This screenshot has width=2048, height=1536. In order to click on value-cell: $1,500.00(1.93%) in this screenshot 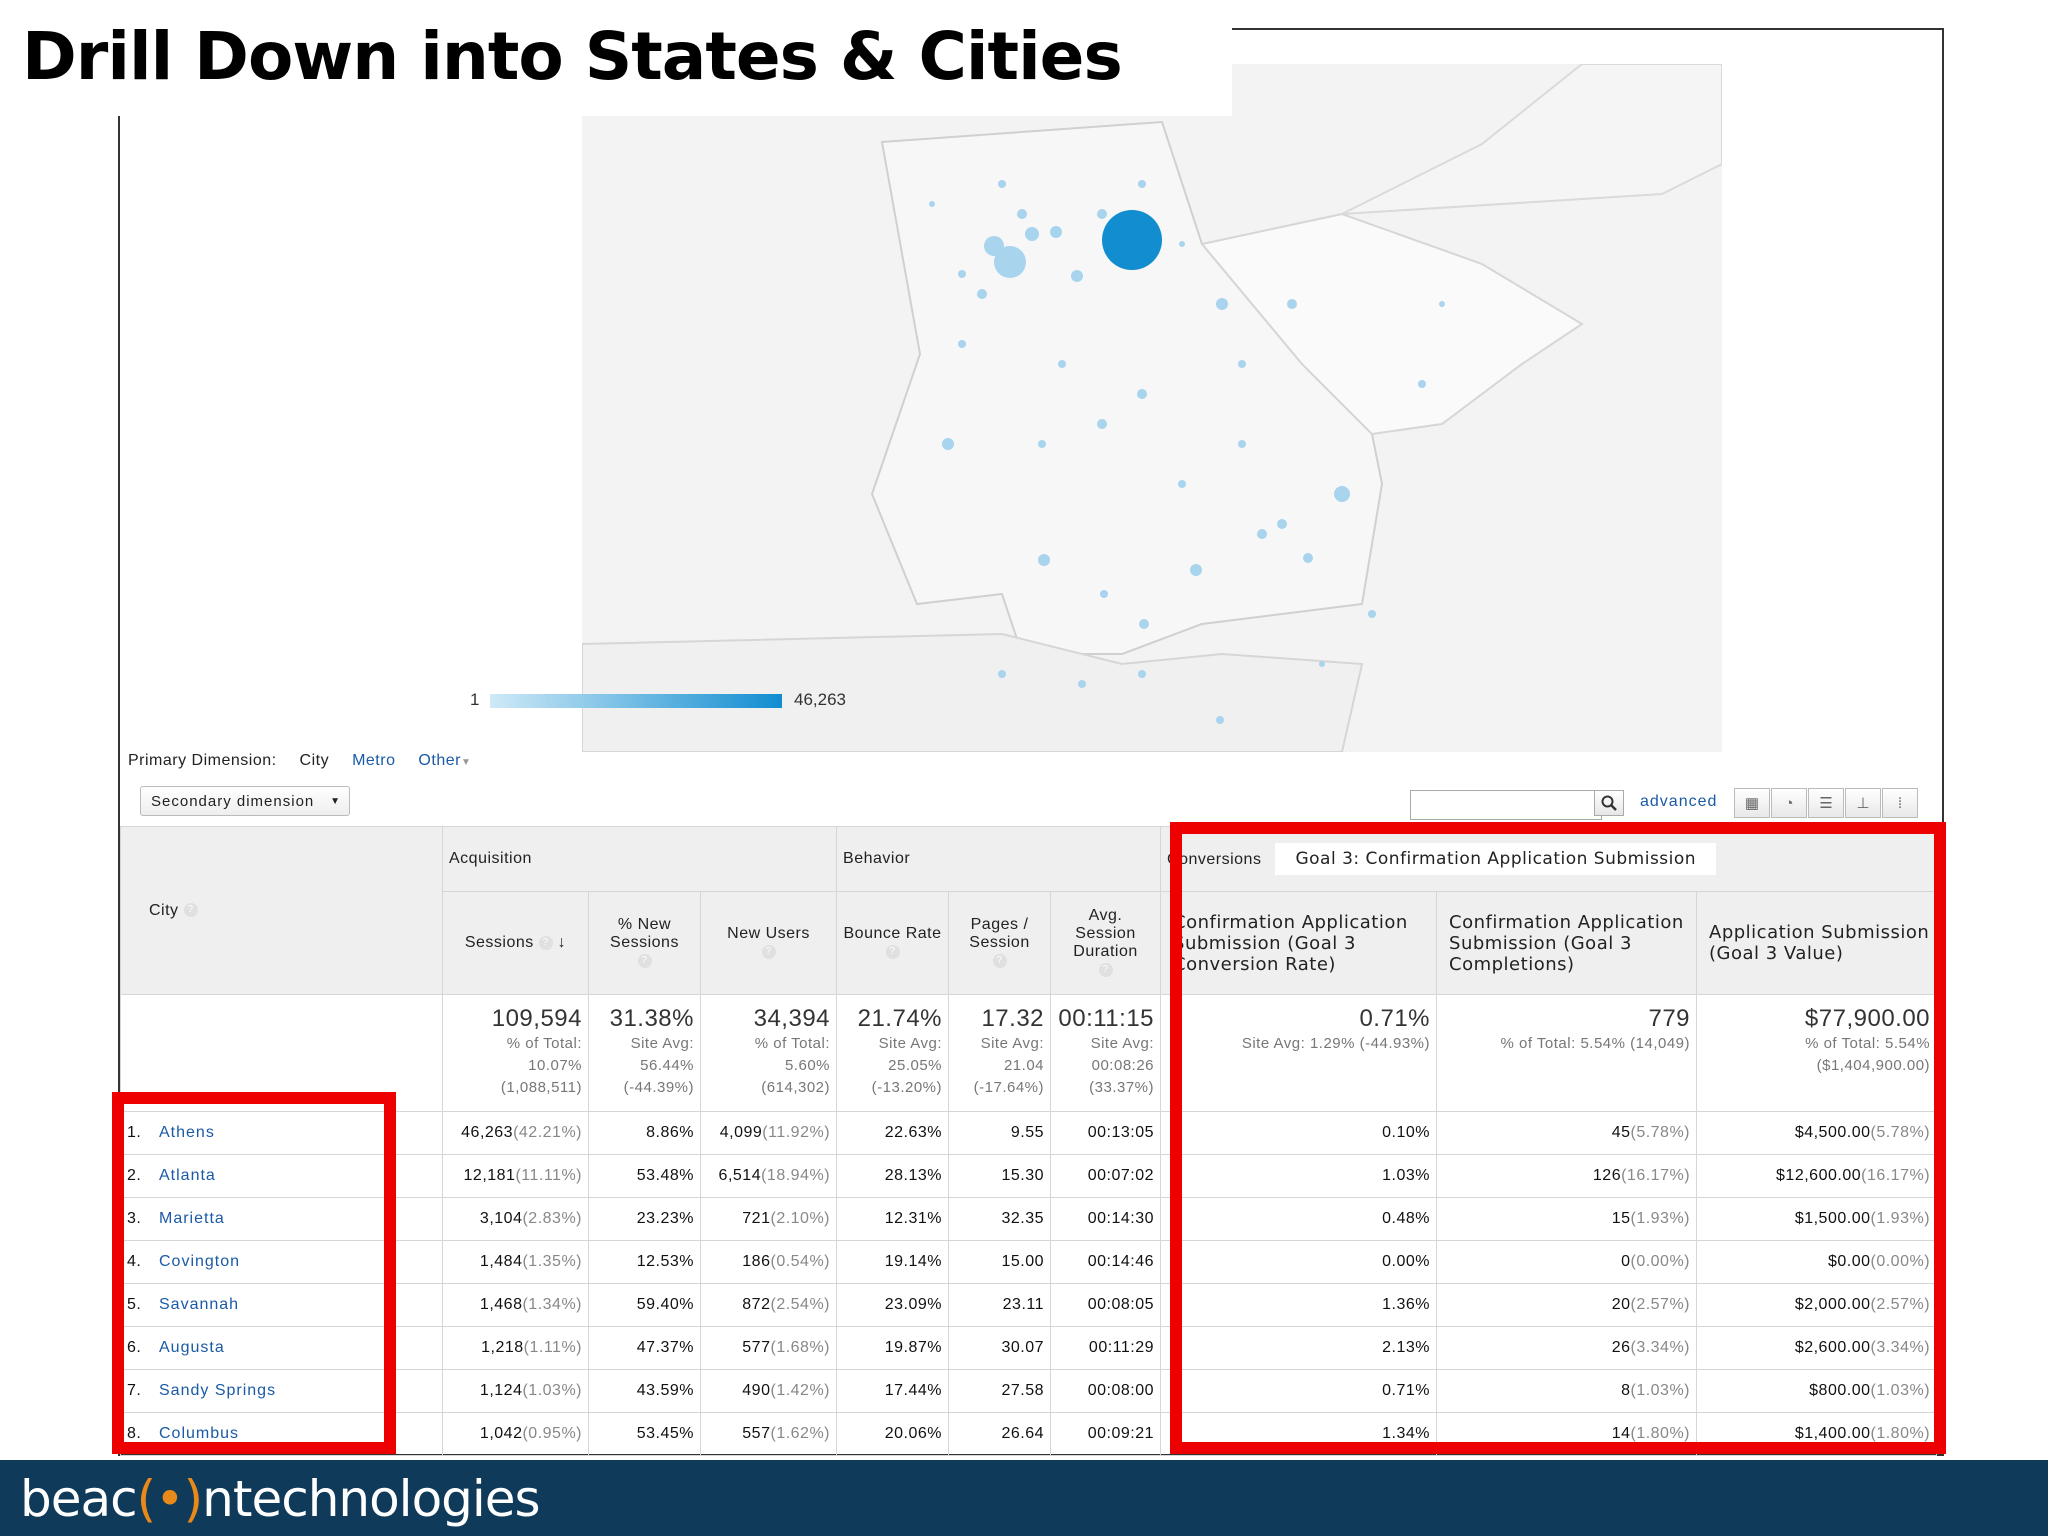, I will do `click(1817, 1219)`.